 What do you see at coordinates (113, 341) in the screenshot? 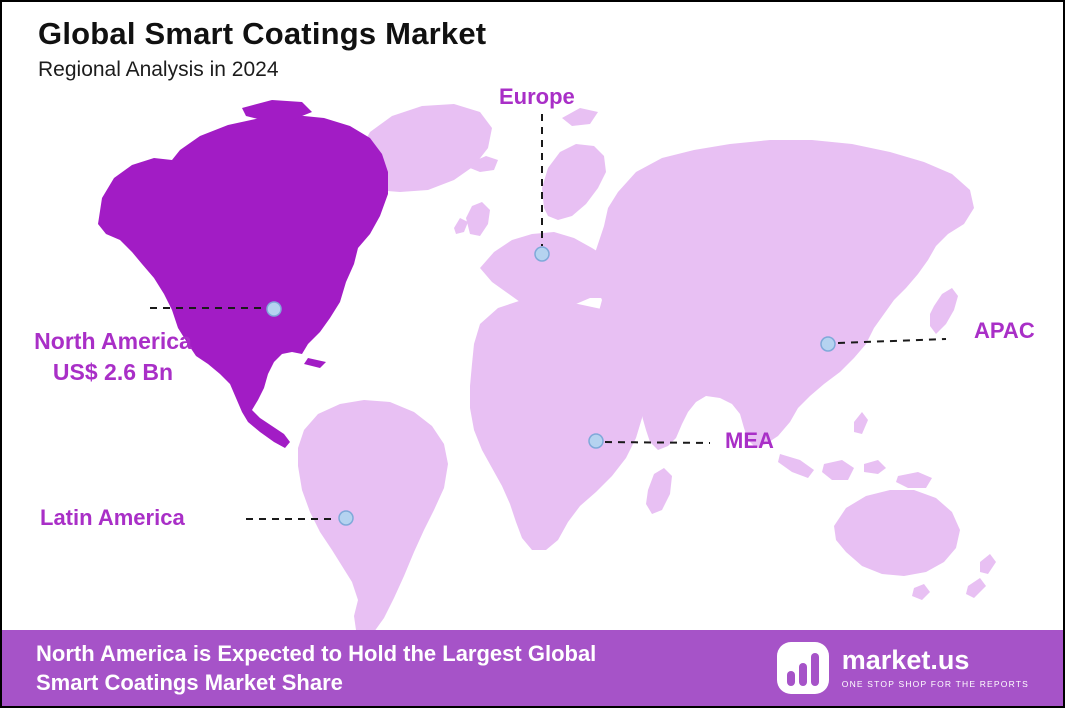
I see `label-north-america-name: North America` at bounding box center [113, 341].